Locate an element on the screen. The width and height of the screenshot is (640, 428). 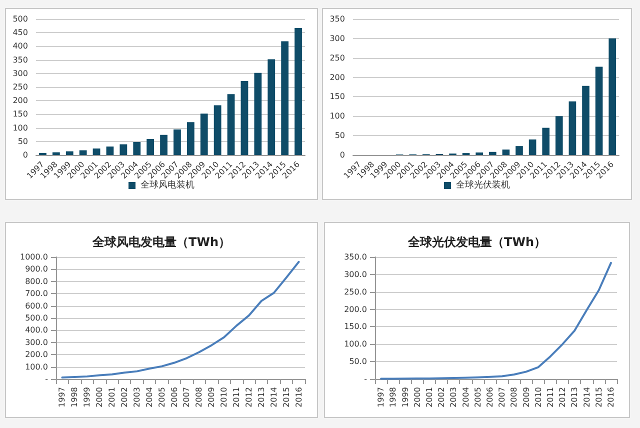
y-tick-label: 450 is located at coordinates (20, 33).